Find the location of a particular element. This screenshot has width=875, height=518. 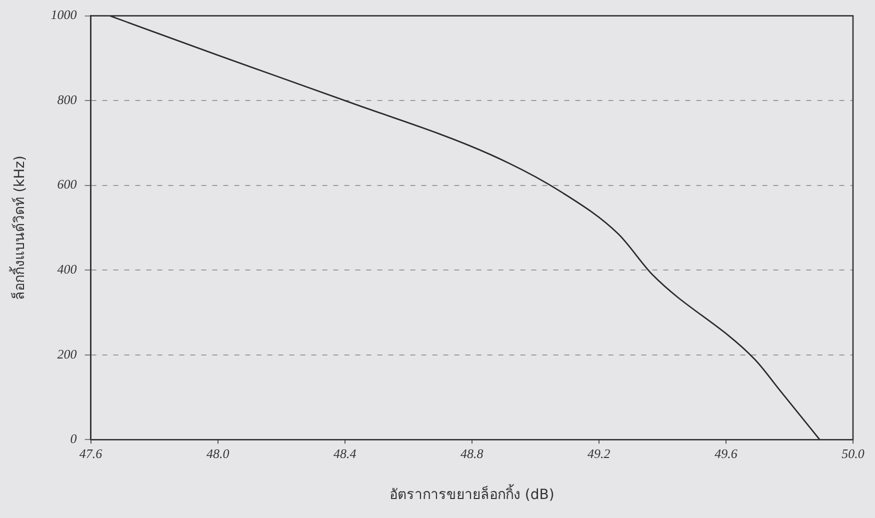

y-tick-label: 800 is located at coordinates (67, 99).